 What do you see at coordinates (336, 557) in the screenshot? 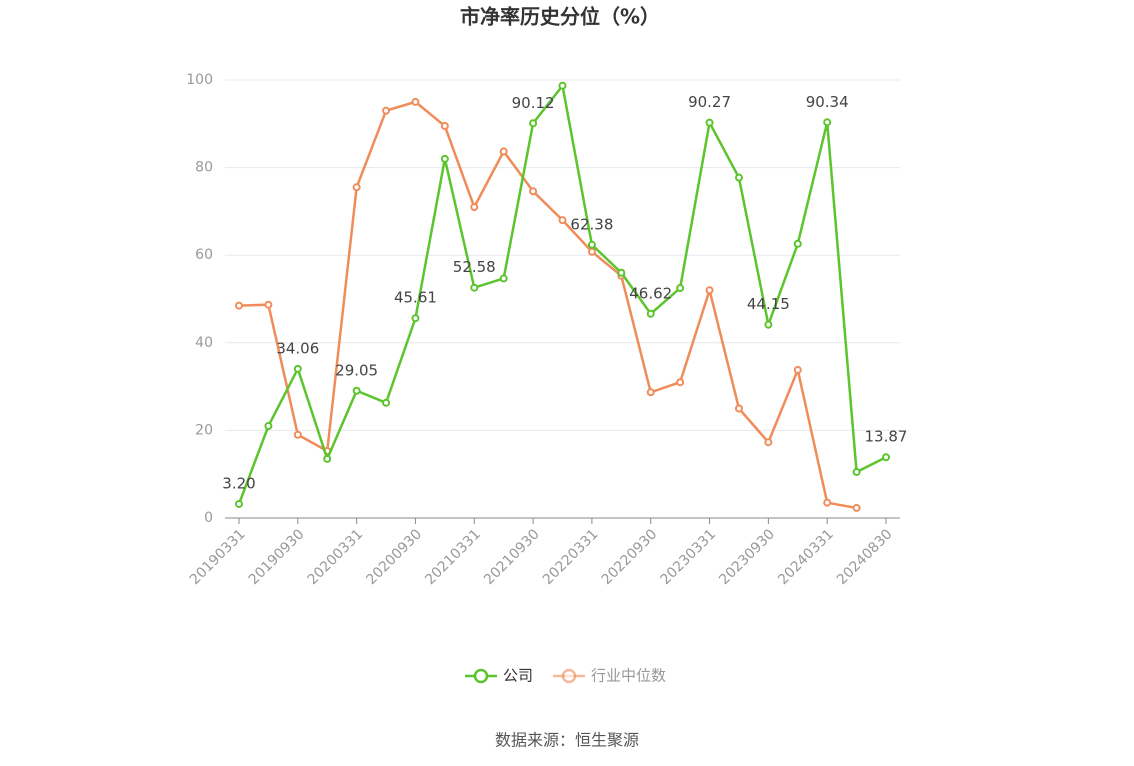
I see `x-tick-label: 20200331` at bounding box center [336, 557].